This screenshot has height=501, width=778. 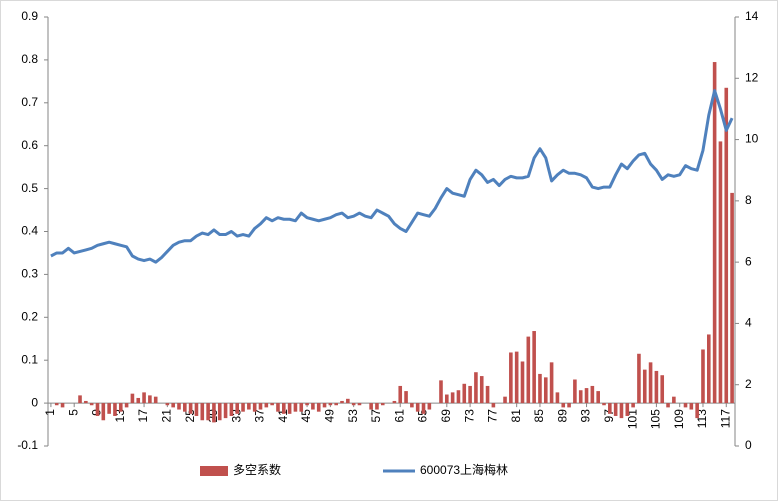 What do you see at coordinates (29, 16) in the screenshot?
I see `y-tick-label: 0.9` at bounding box center [29, 16].